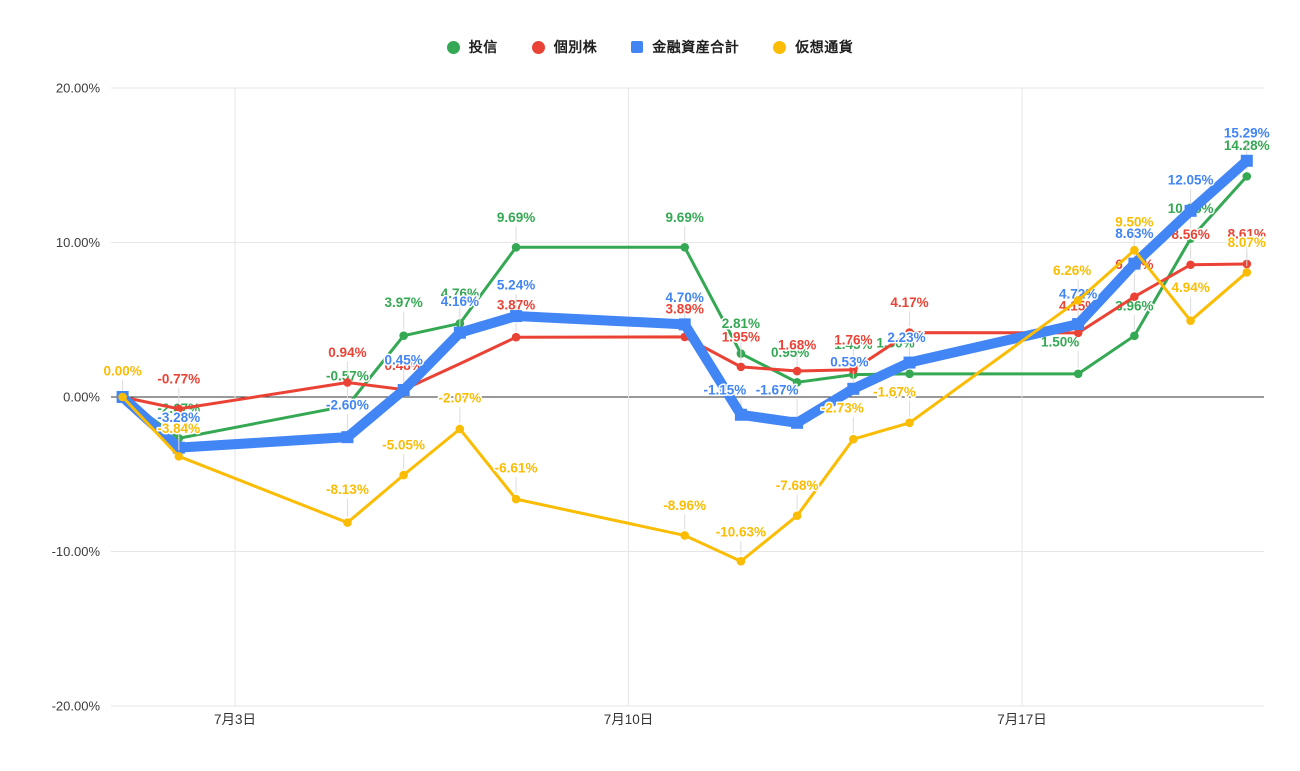 This screenshot has width=1300, height=771. I want to click on data-label: 0.48%, so click(404, 365).